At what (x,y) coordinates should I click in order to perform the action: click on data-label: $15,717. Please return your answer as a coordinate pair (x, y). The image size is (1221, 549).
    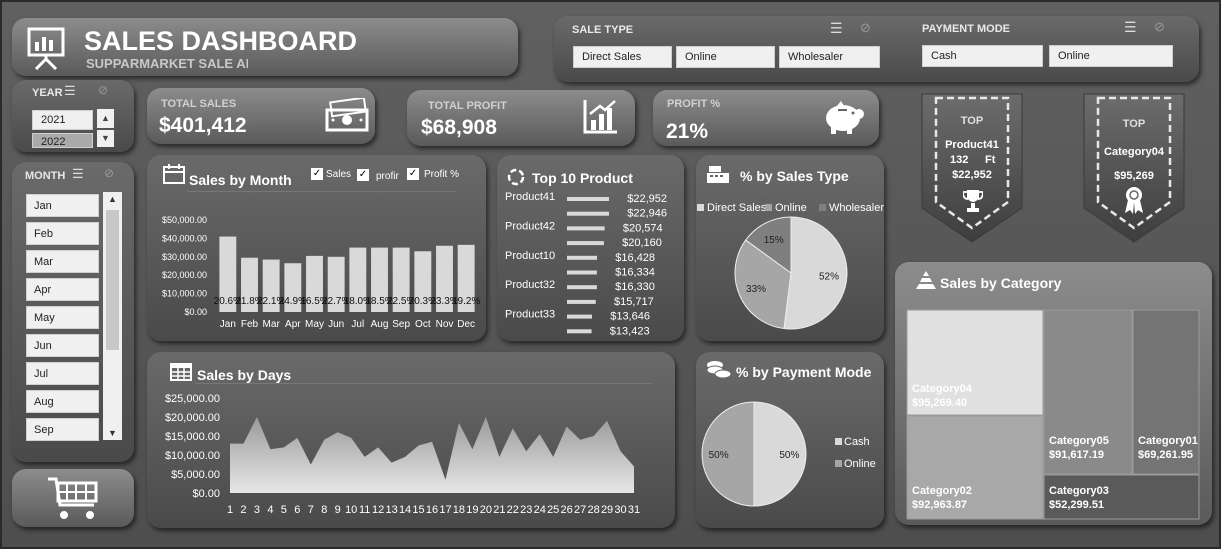
    Looking at the image, I should click on (634, 302).